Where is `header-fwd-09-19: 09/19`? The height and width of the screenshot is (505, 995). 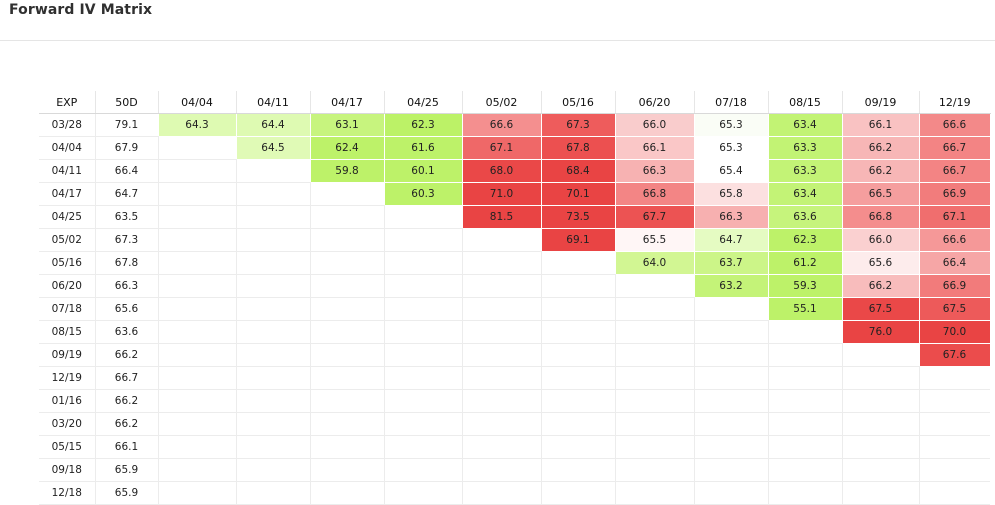
header-fwd-09-19: 09/19 is located at coordinates (880, 102).